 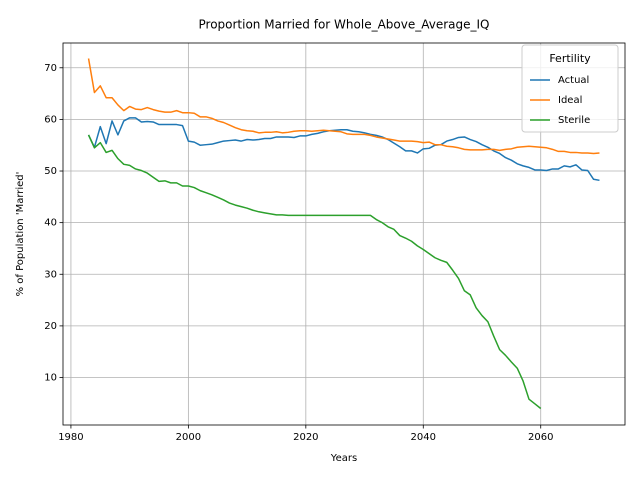 What do you see at coordinates (70, 437) in the screenshot?
I see `x-tick-label: 1980` at bounding box center [70, 437].